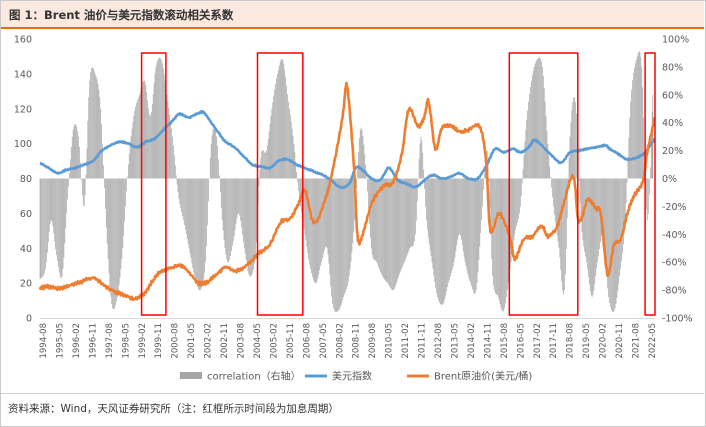 This screenshot has height=427, width=706. I want to click on x-tick-group: 2003-08, so click(242, 341).